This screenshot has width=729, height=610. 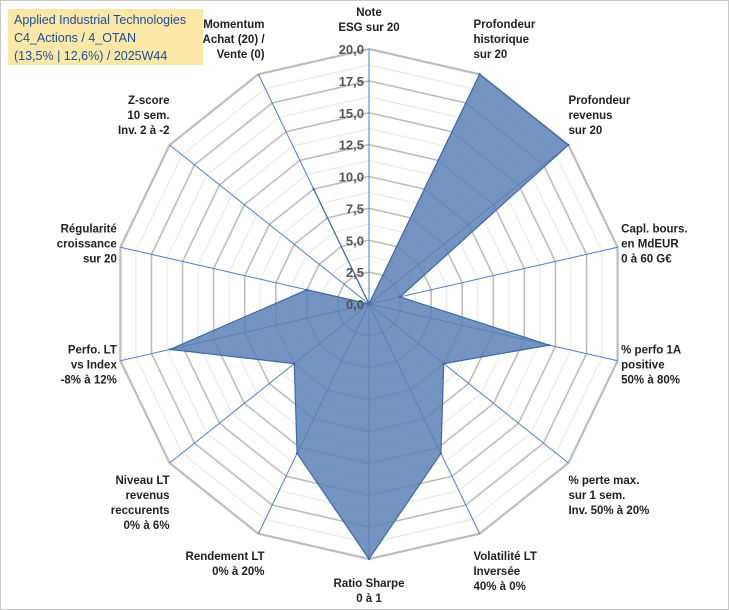 What do you see at coordinates (148, 116) in the screenshot?
I see `axis-label: 10 sem.` at bounding box center [148, 116].